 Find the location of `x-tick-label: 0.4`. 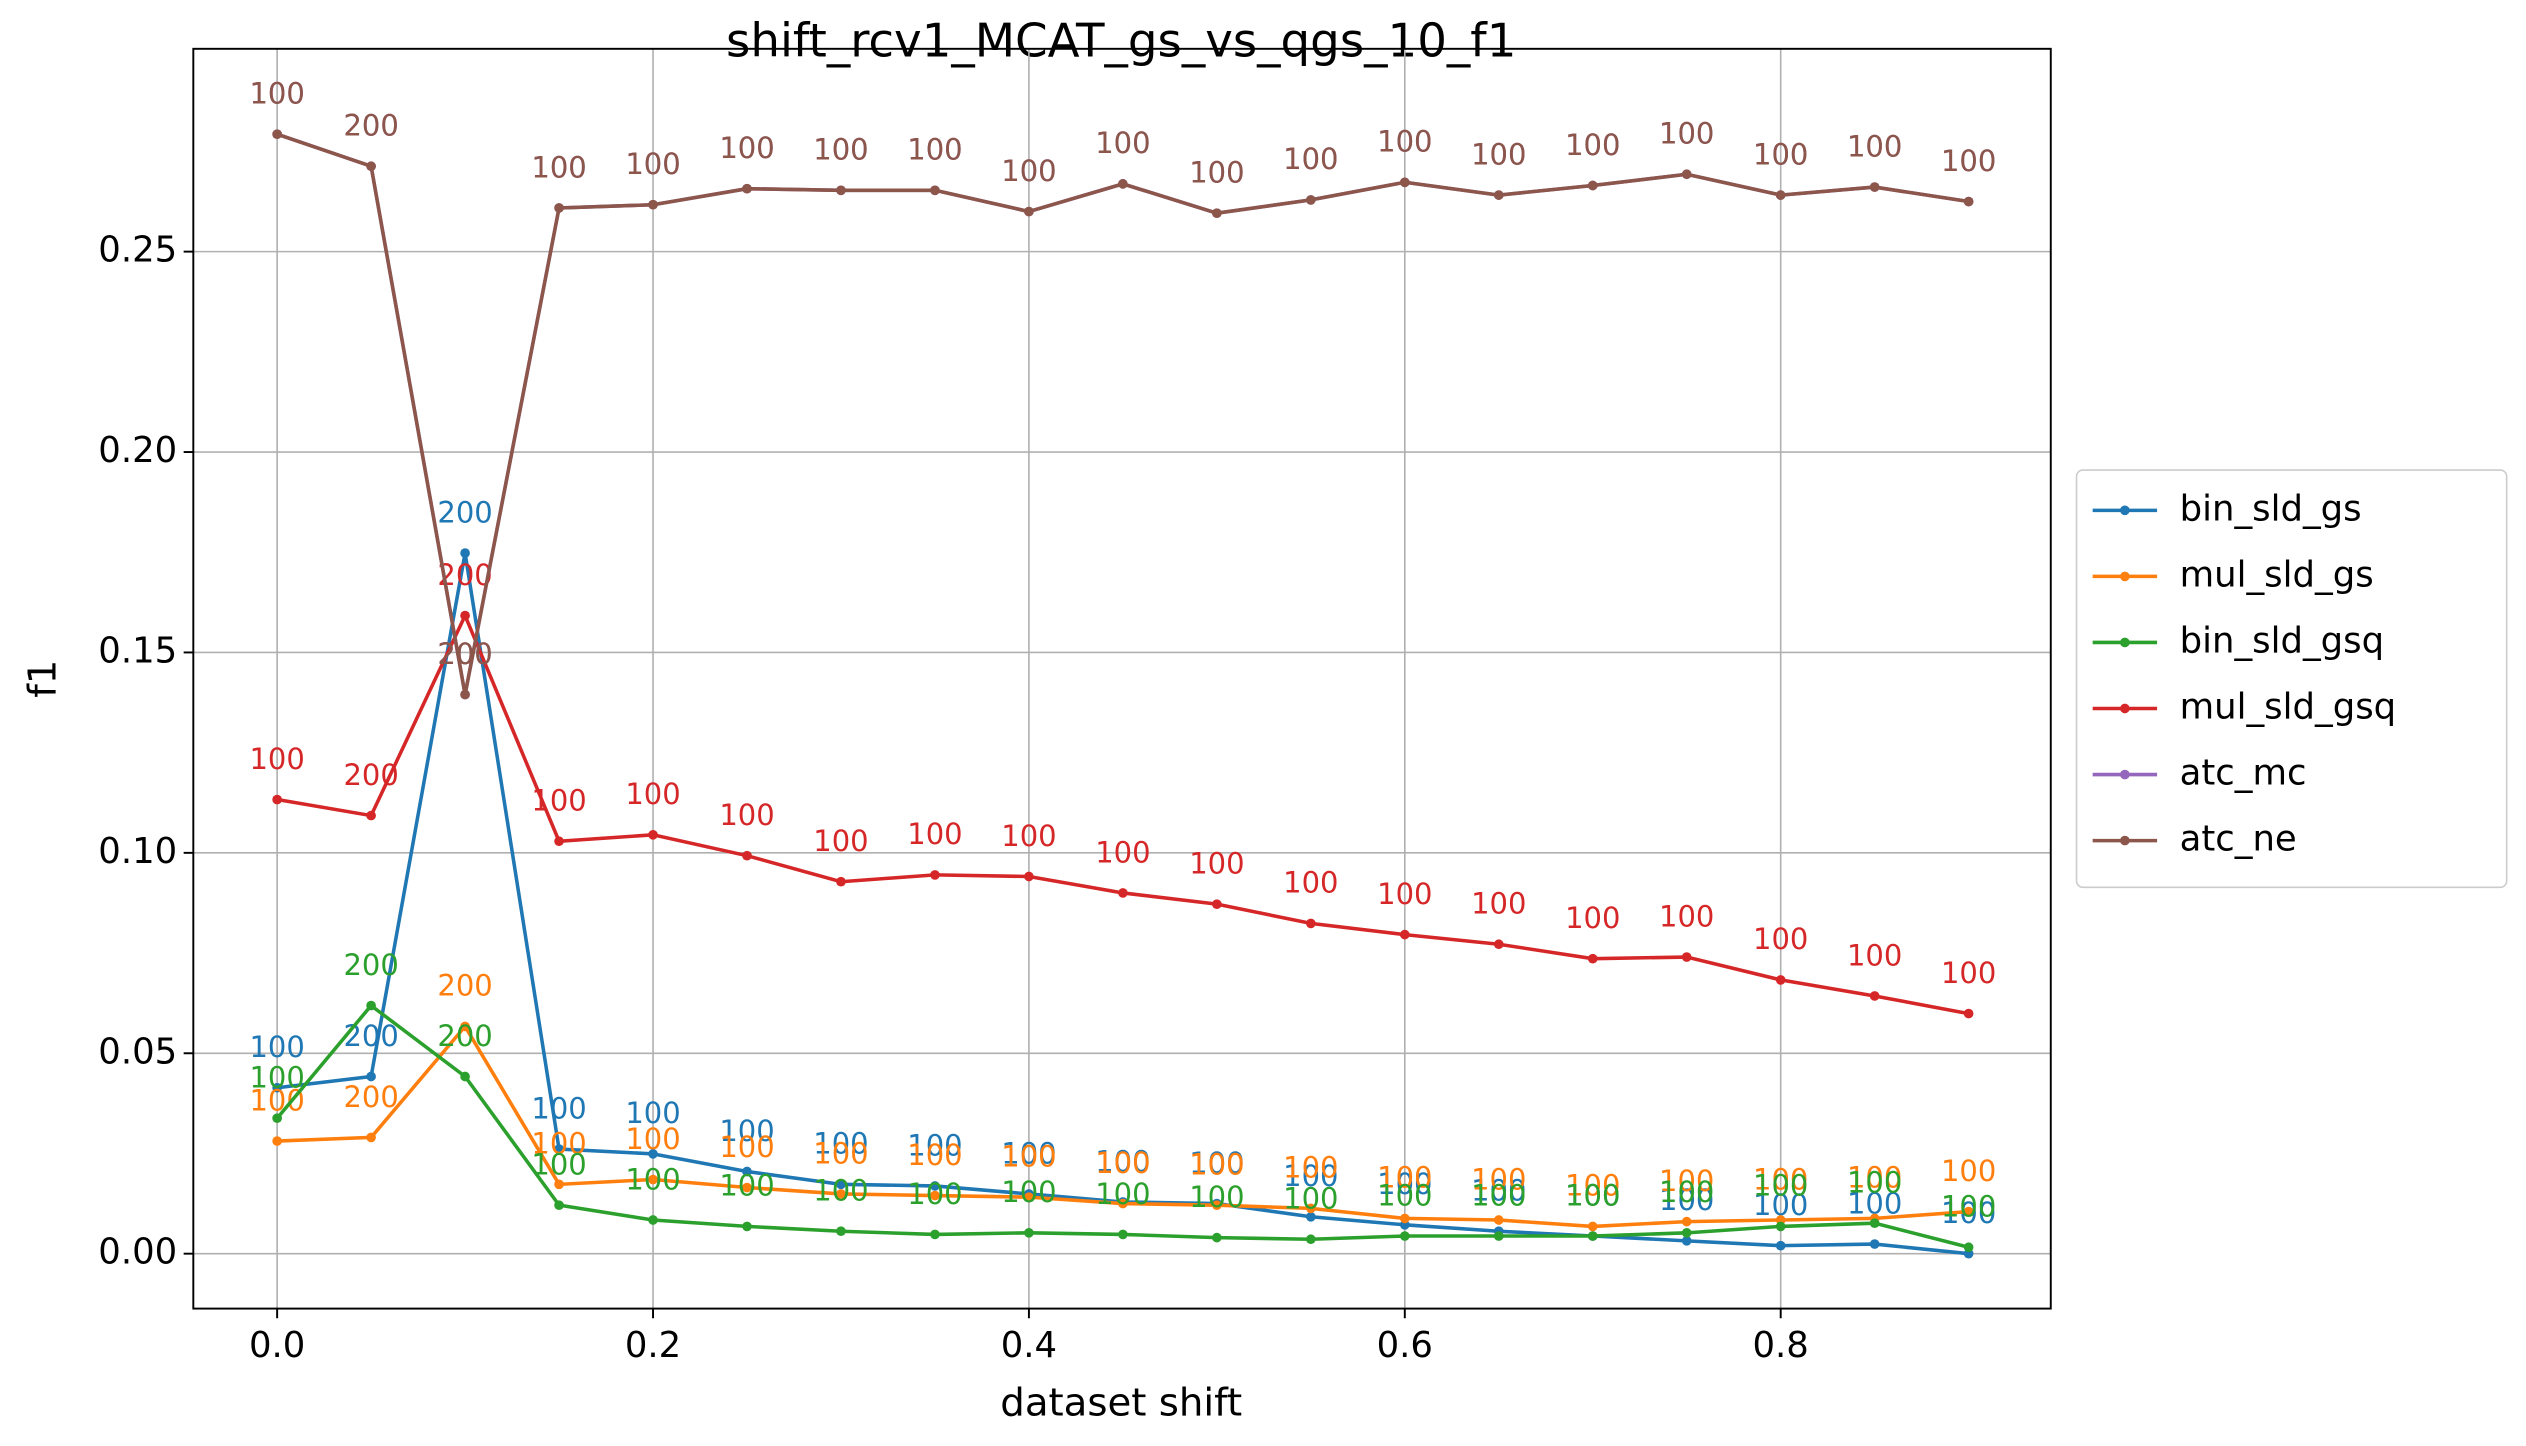

x-tick-label: 0.4 is located at coordinates (1029, 1345).